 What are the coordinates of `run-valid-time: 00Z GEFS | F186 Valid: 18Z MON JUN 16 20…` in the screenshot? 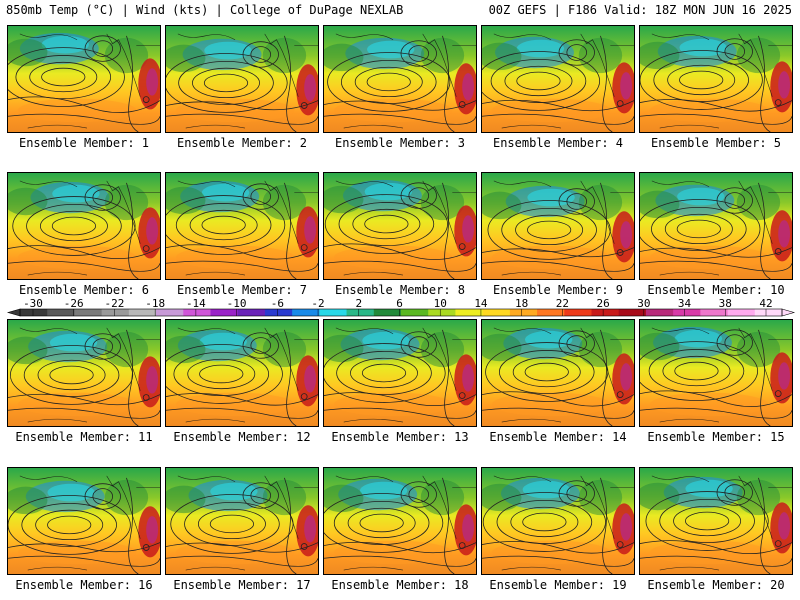 It's located at (640, 10).